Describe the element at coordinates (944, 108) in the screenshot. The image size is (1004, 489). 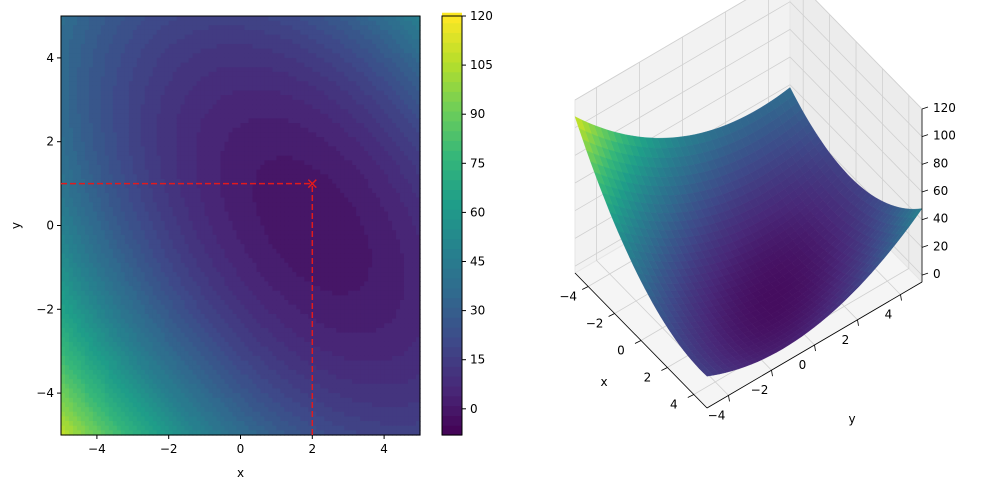
I see `z-tick-label: 120` at that location.